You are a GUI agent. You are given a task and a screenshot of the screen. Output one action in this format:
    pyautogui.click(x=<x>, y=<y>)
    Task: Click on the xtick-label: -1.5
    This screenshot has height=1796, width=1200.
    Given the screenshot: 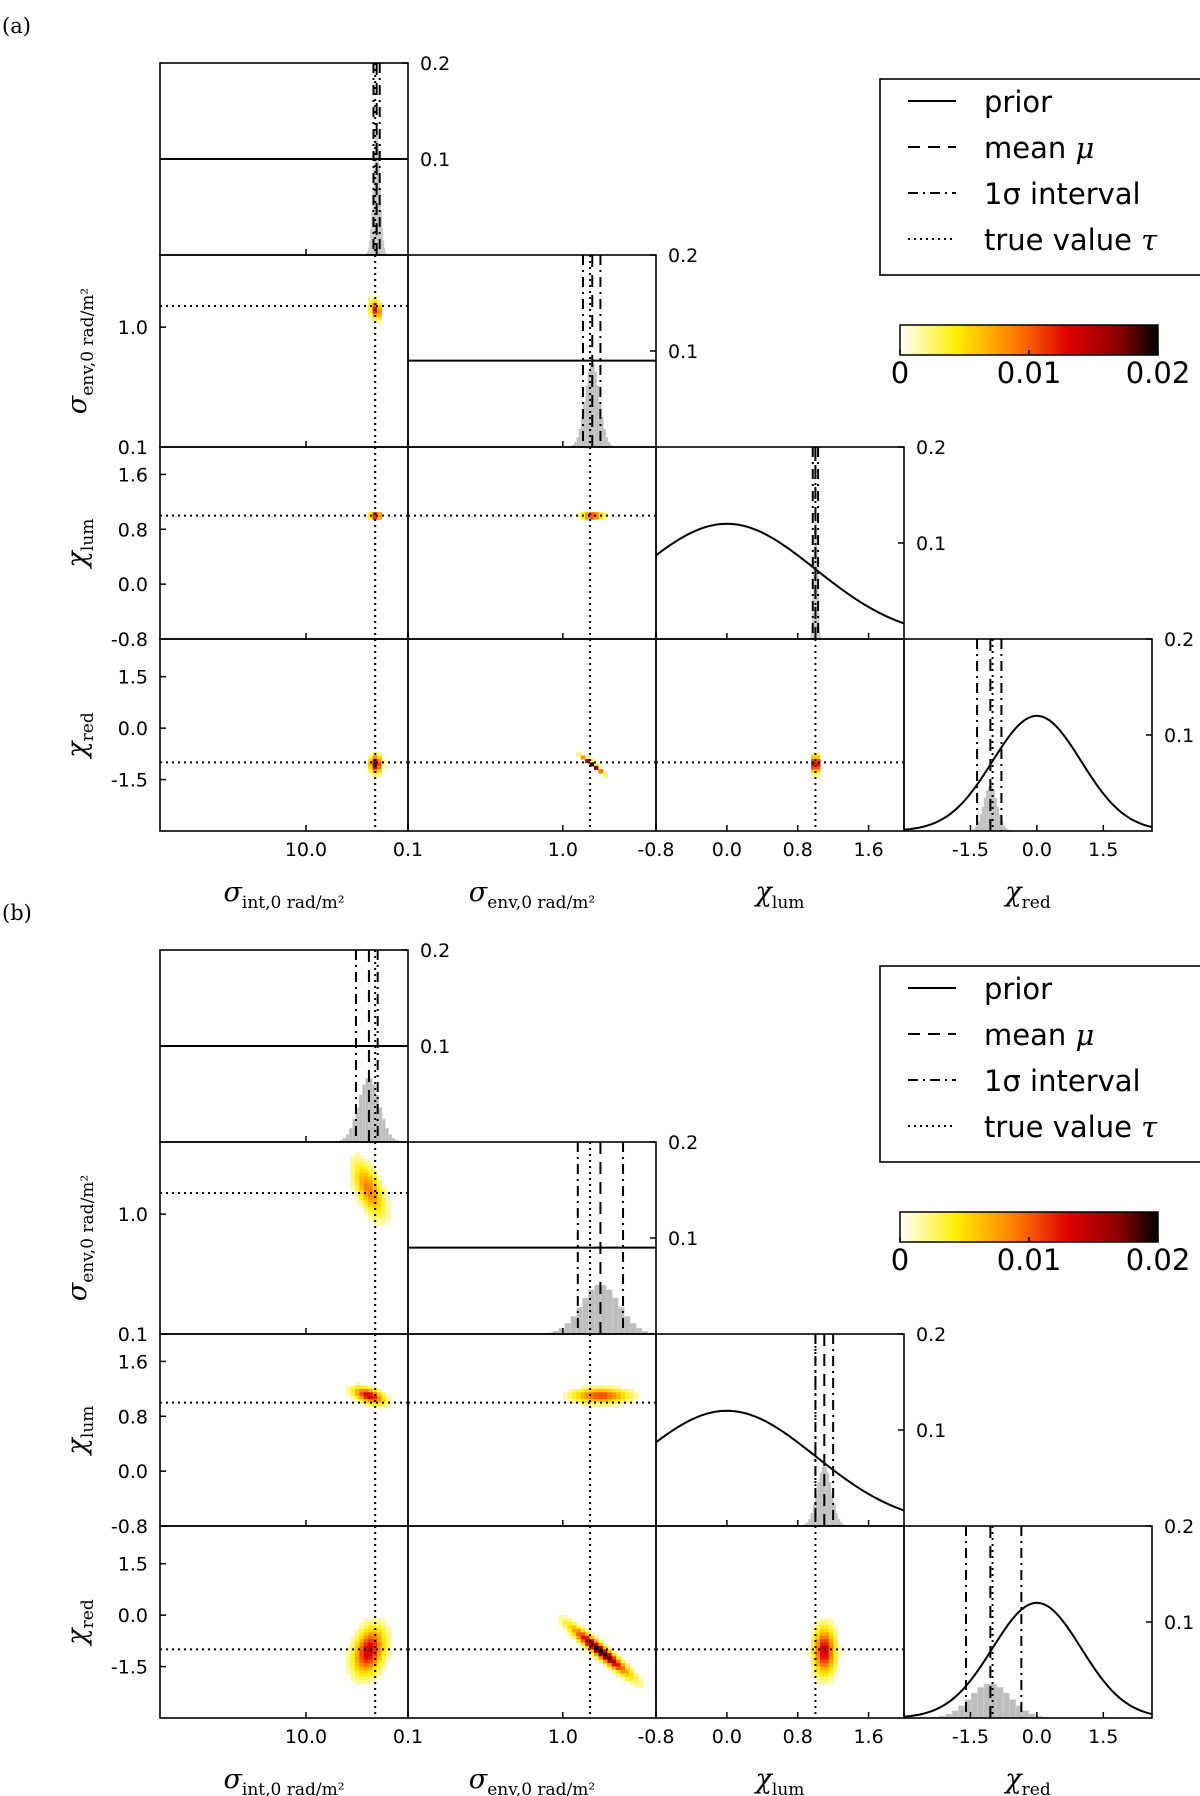 What is the action you would take?
    pyautogui.click(x=970, y=1737)
    